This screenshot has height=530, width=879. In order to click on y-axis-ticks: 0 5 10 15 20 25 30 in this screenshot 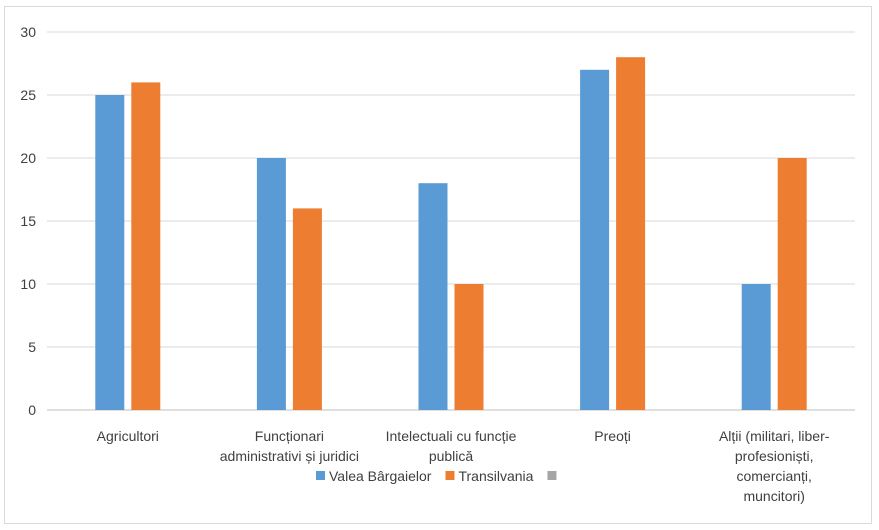, I will do `click(28, 221)`.